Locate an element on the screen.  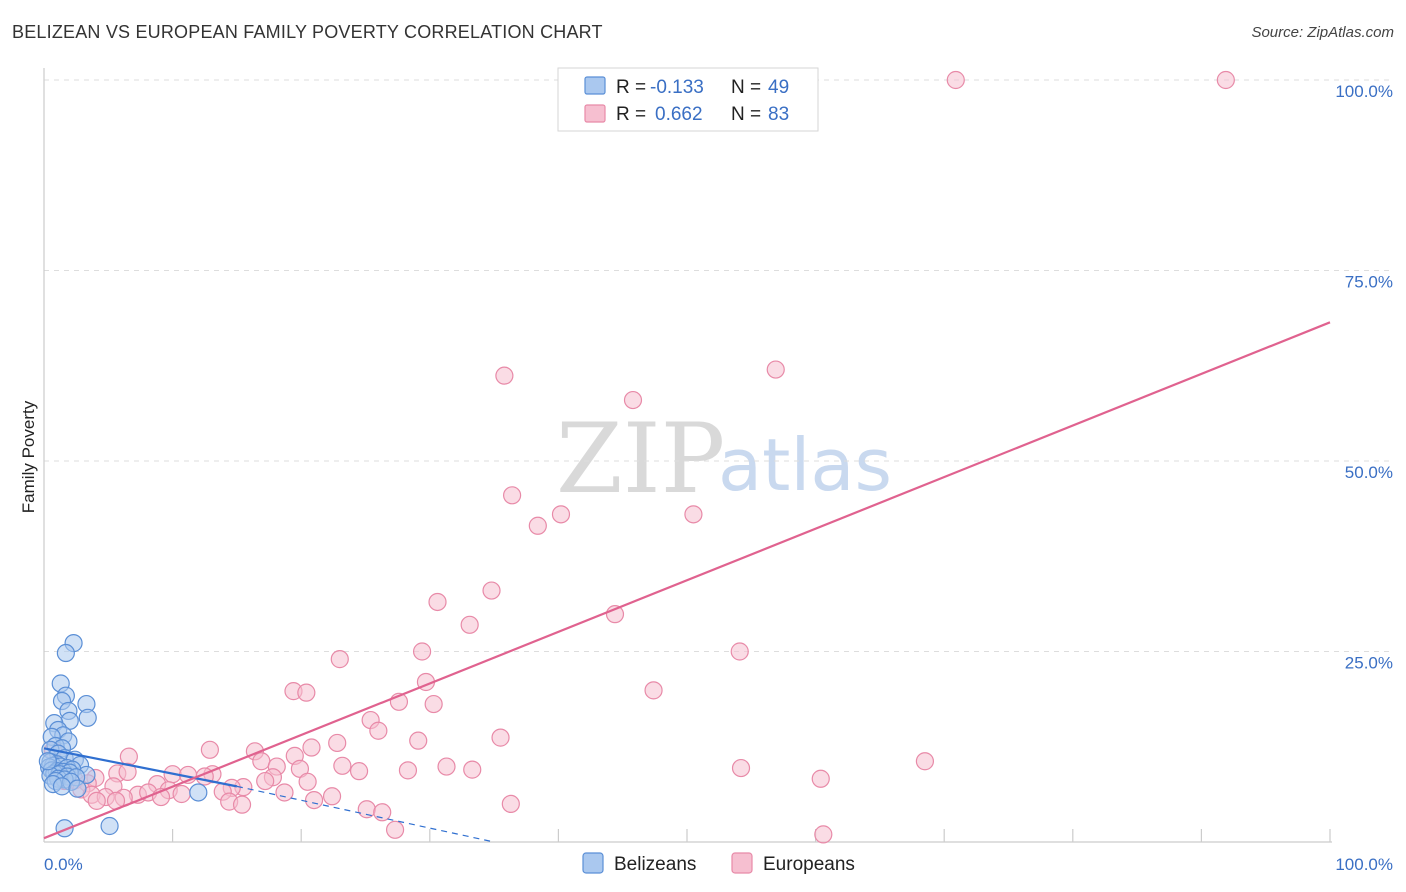
watermark-atlas: atlas is located at coordinates (805, 465).